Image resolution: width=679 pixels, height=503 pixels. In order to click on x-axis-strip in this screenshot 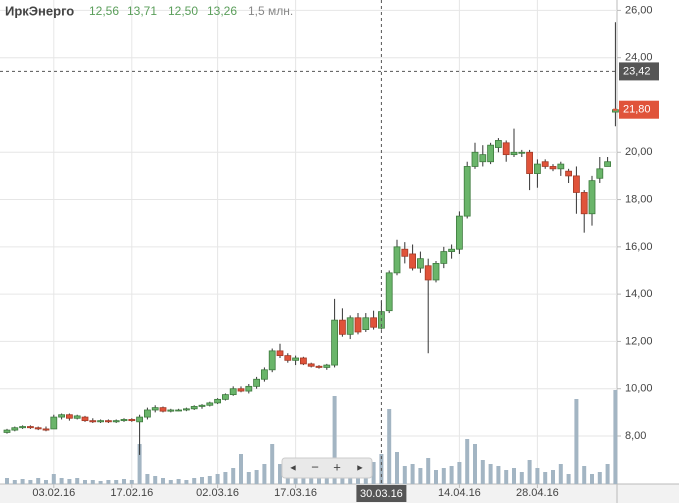, I will do `click(339, 493)`.